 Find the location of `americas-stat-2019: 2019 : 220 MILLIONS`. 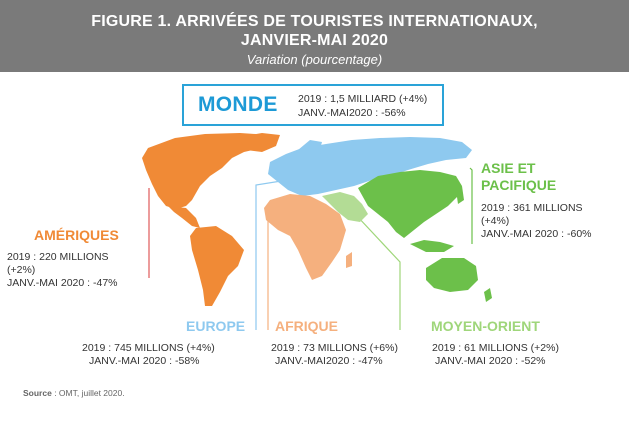

americas-stat-2019: 2019 : 220 MILLIONS is located at coordinates (58, 257).